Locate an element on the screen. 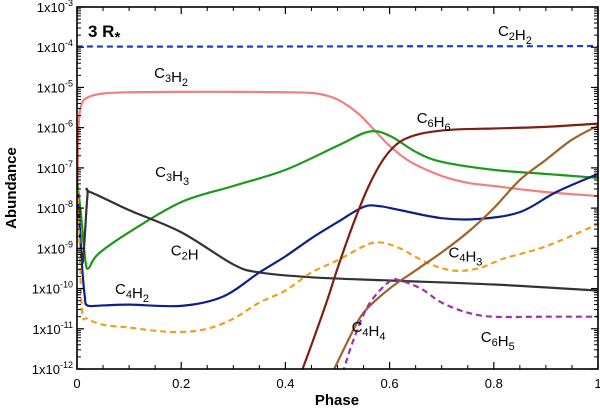  series-label-c4h4: C4H4 is located at coordinates (369, 331).